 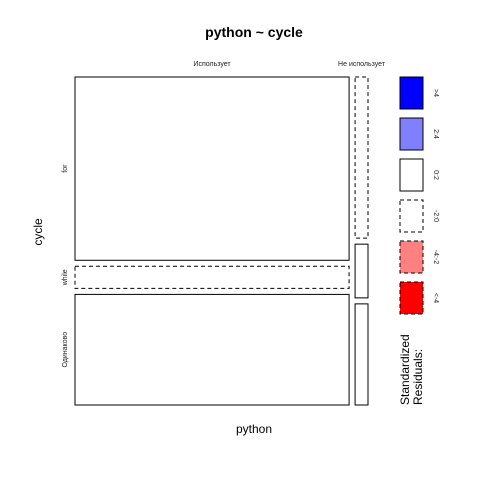 I want to click on legend-title: Standardized, so click(x=405, y=369).